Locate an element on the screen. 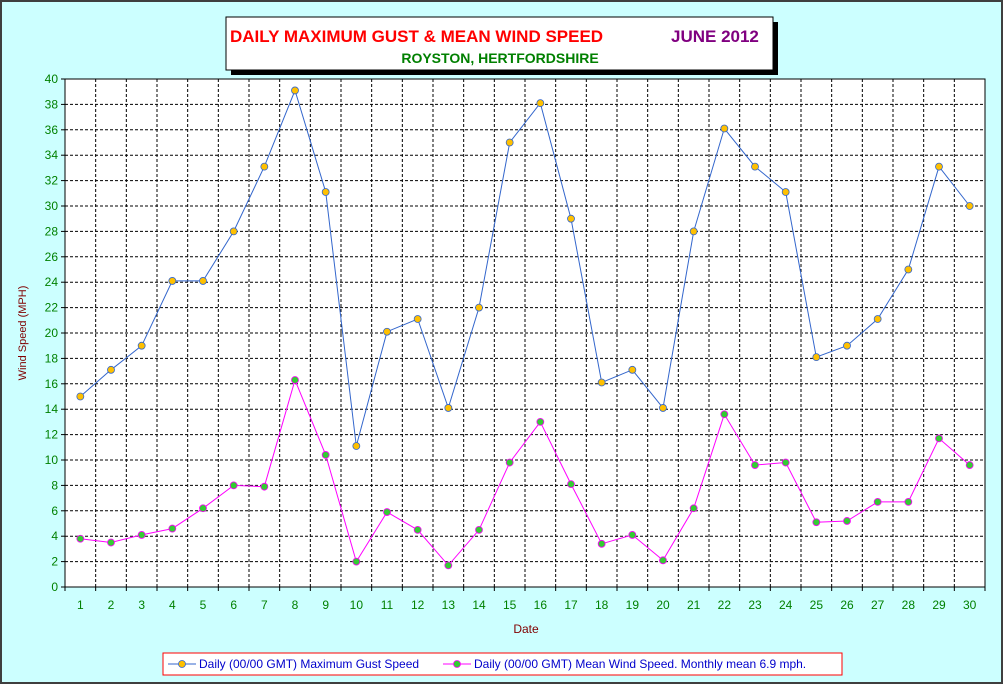 The image size is (1003, 684). chart-title: DAILY MAXIMUM GUST & MEAN WIND SPEED is located at coordinates (416, 36).